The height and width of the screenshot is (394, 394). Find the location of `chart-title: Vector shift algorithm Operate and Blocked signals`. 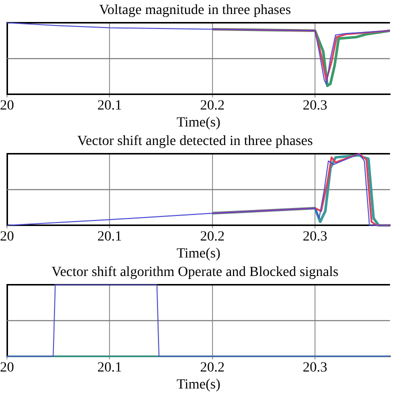

chart-title: Vector shift algorithm Operate and Blocked signals is located at coordinates (195, 272).